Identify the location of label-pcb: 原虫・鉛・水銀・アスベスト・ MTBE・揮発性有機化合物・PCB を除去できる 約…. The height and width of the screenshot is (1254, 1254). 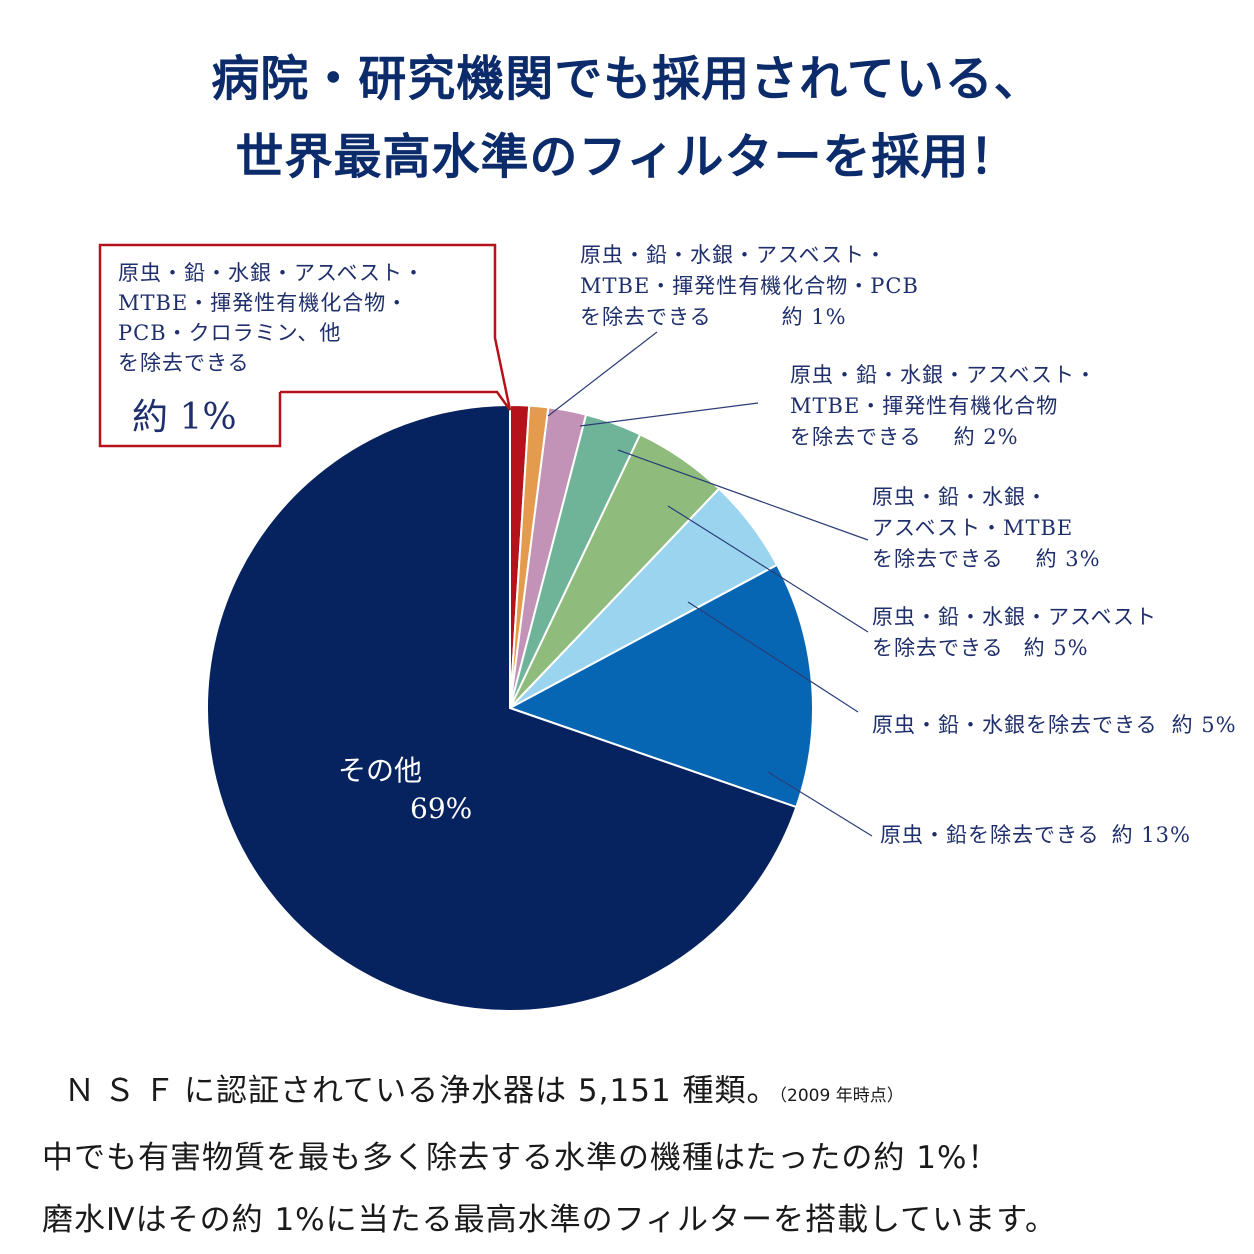
(749, 286).